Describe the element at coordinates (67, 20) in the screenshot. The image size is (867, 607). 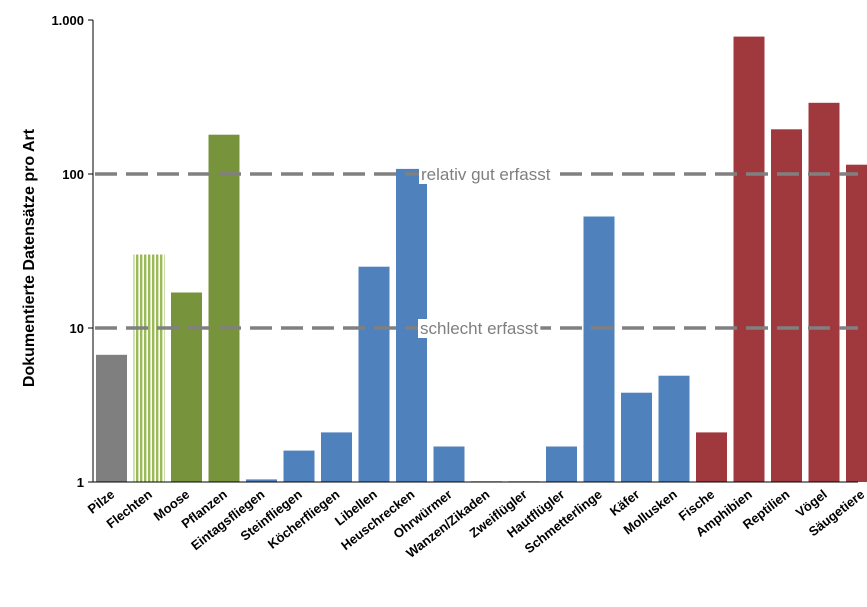
I see `y-tick-label: 1.000` at that location.